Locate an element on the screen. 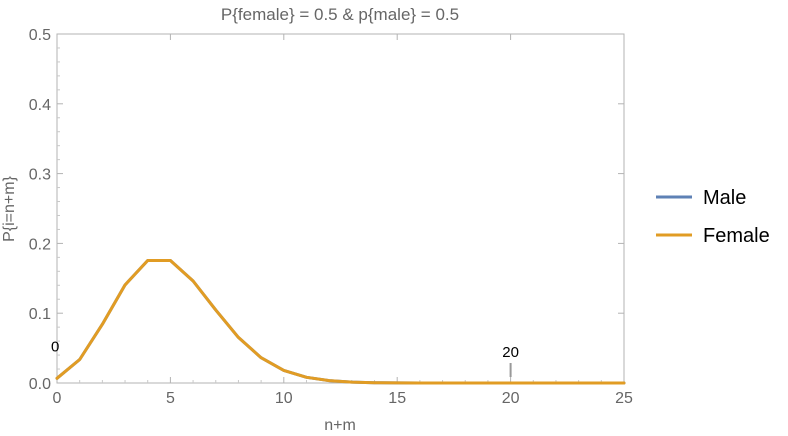 Image resolution: width=788 pixels, height=436 pixels. legend: Male Female is located at coordinates (713, 217).